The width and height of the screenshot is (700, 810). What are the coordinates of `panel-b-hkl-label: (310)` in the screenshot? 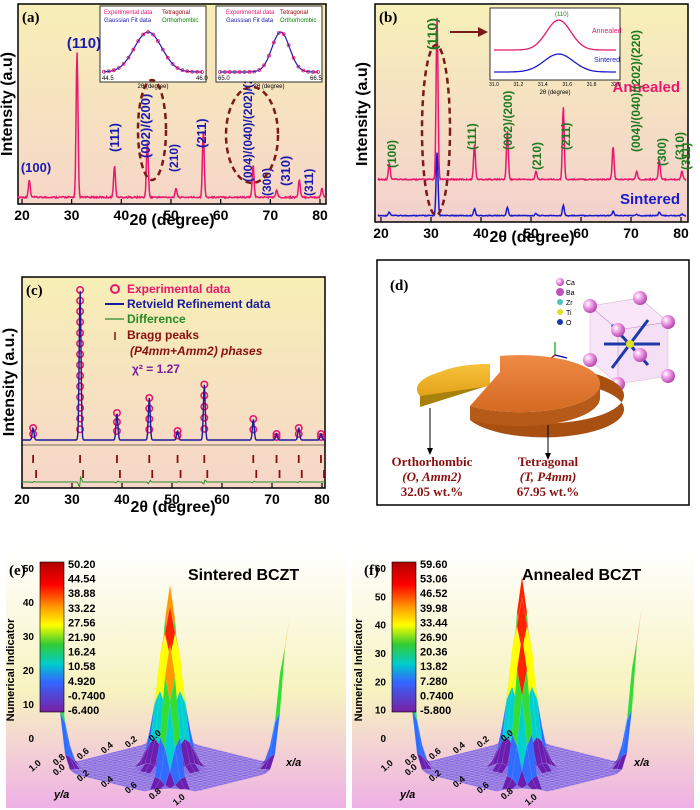 It's located at (680, 146).